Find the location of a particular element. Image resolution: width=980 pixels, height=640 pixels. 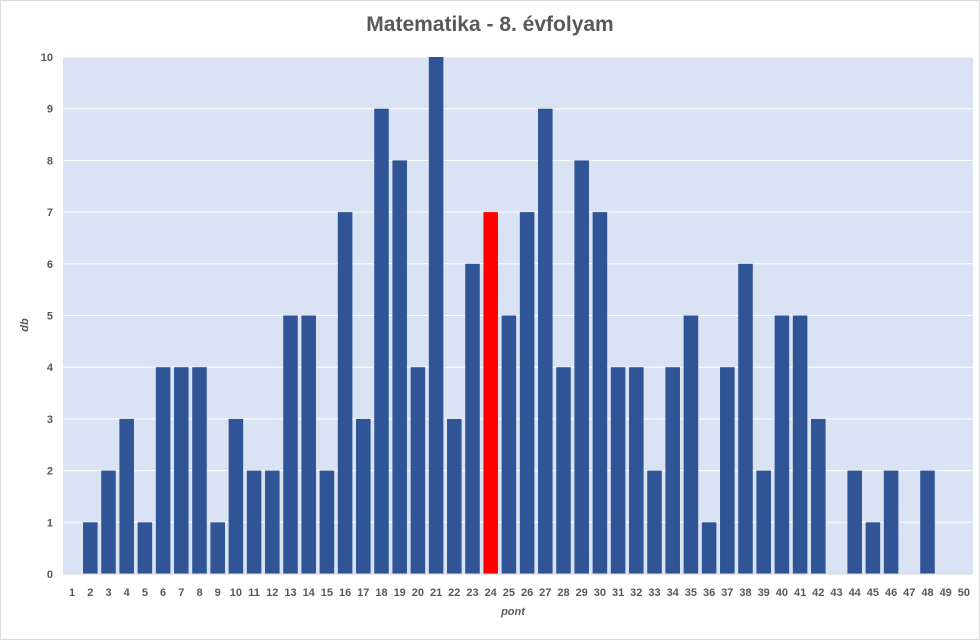

x-tick-label: 16 is located at coordinates (345, 593).